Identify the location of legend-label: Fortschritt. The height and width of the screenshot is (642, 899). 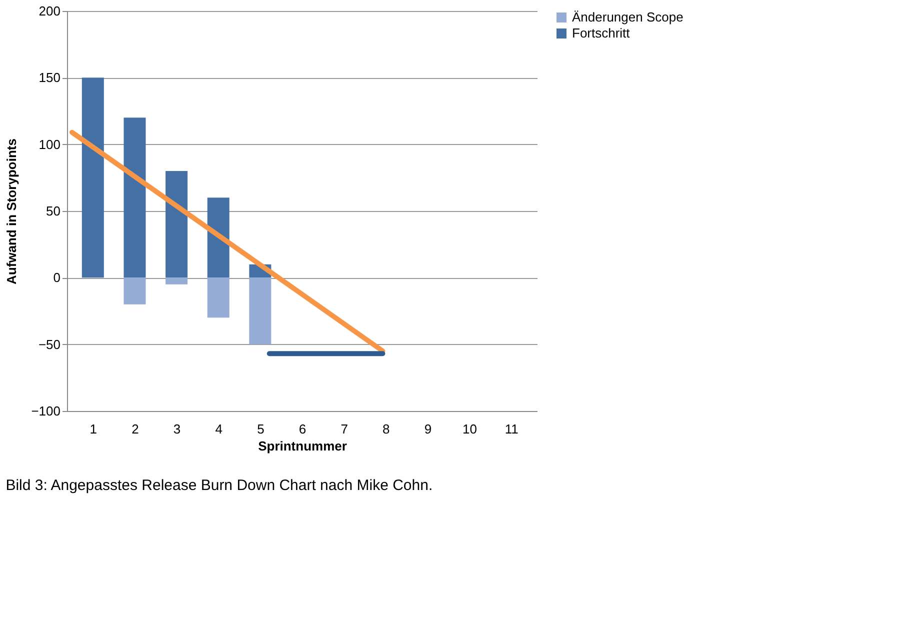
(601, 33).